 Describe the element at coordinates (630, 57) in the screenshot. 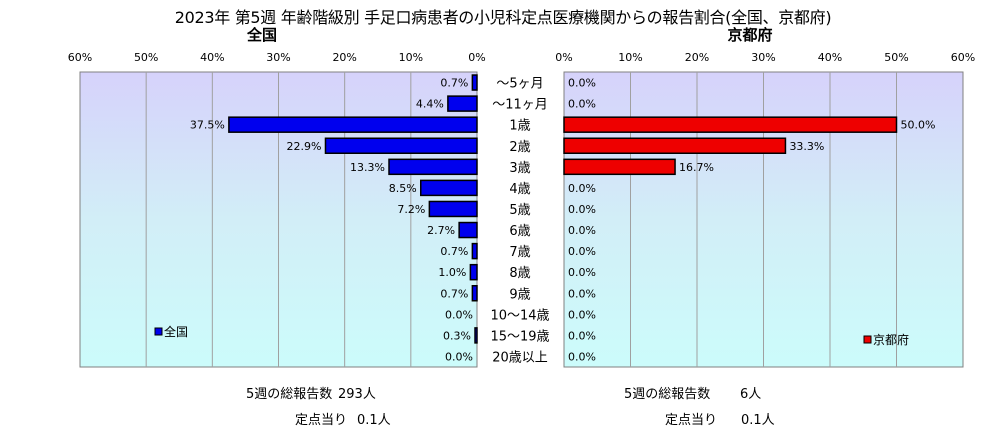

I see `right-x-tick-label: 10%` at that location.